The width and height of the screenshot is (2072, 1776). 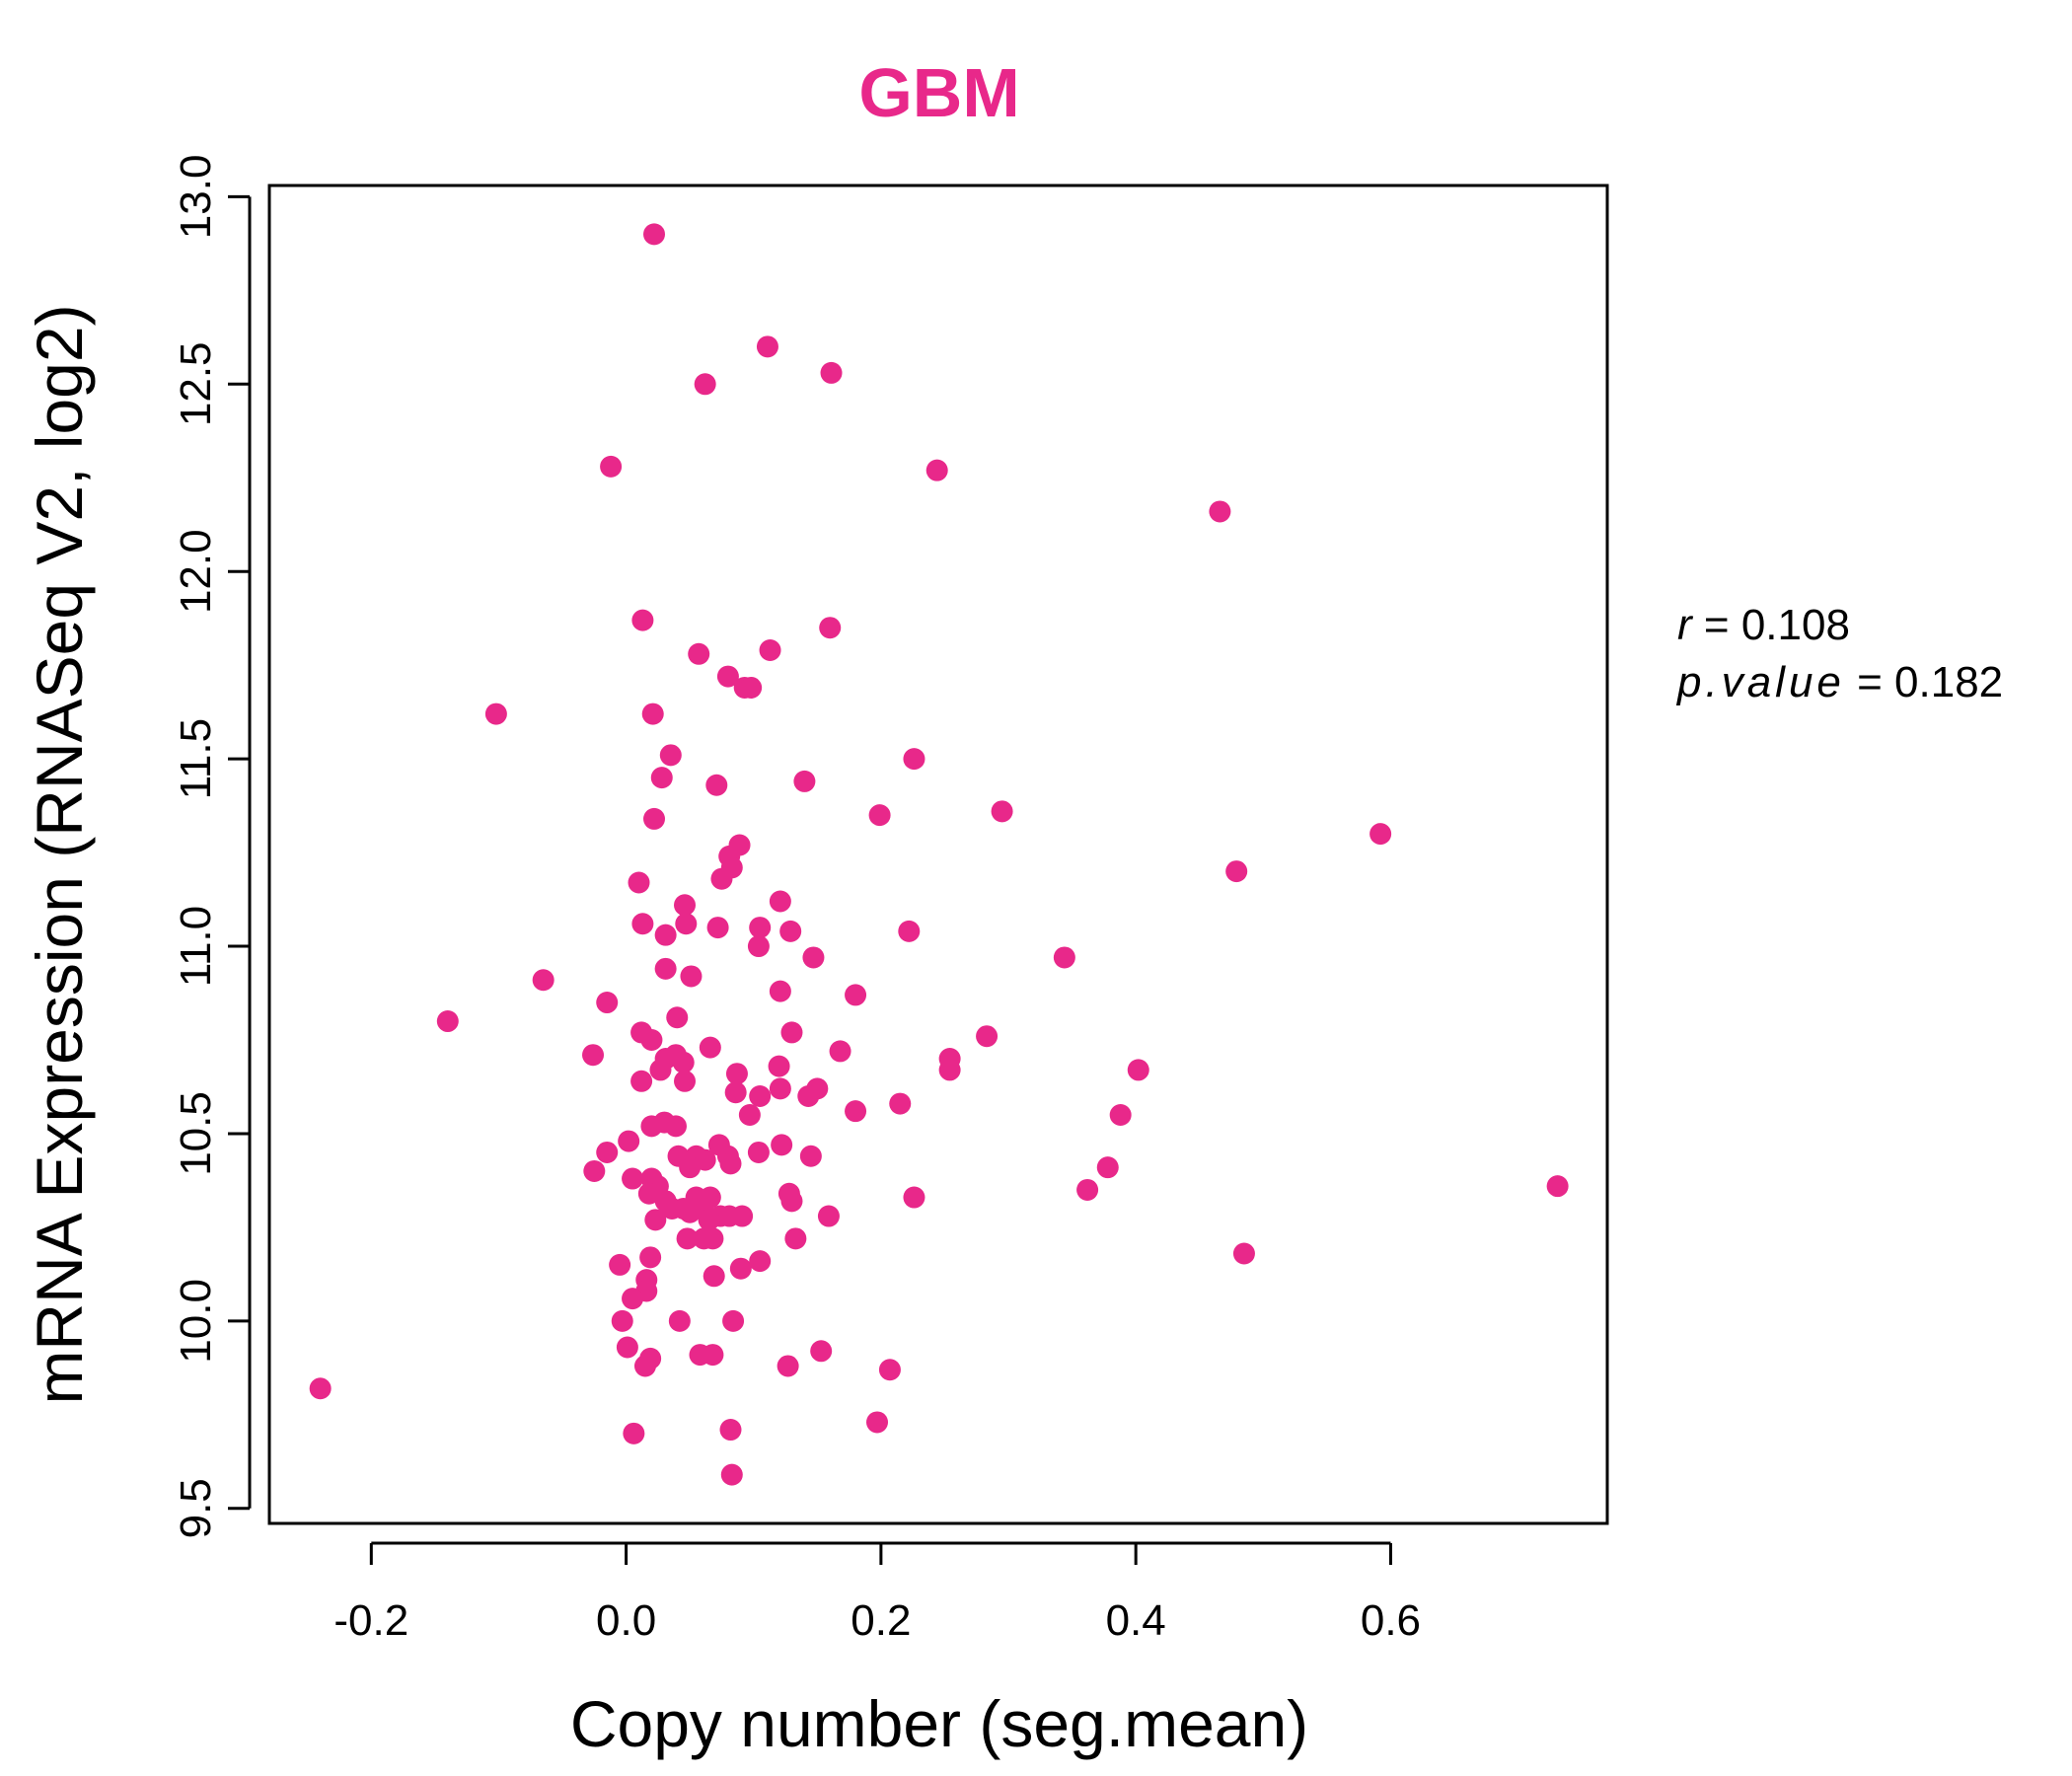 What do you see at coordinates (196, 383) in the screenshot?
I see `y-tick-label: 12.5` at bounding box center [196, 383].